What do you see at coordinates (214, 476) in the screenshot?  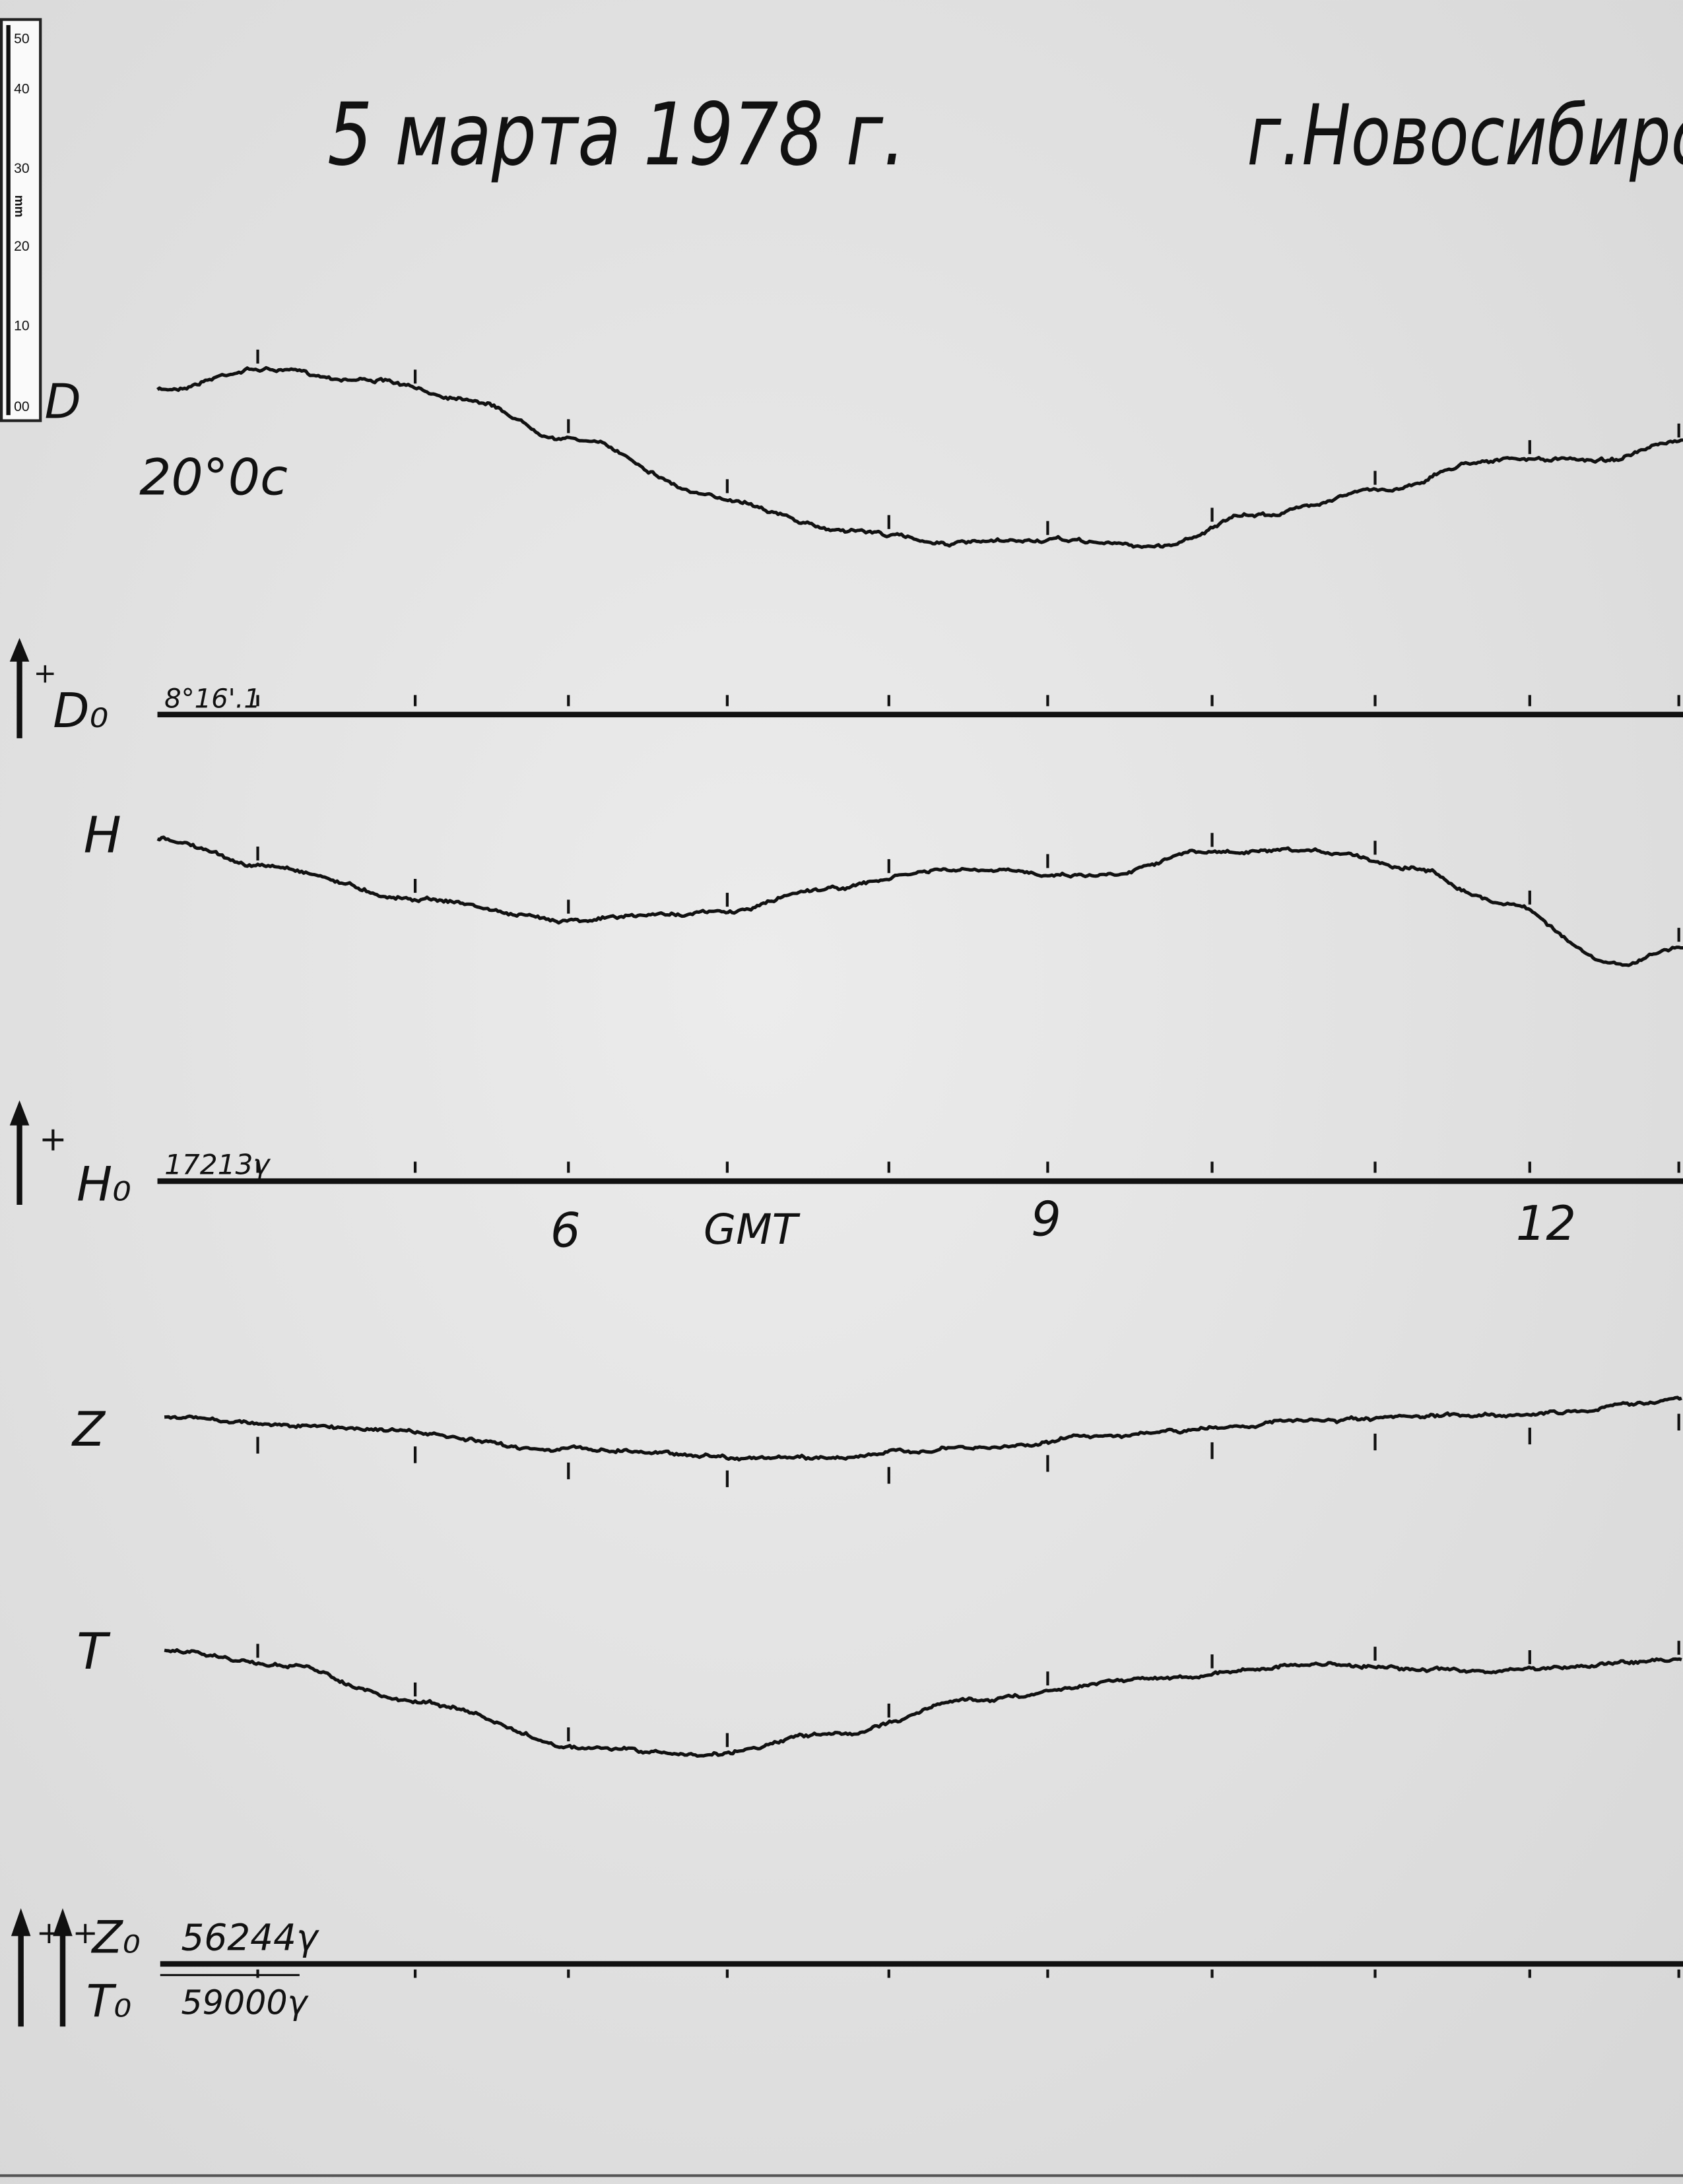 I see `trace-scale-note: 20°0с` at bounding box center [214, 476].